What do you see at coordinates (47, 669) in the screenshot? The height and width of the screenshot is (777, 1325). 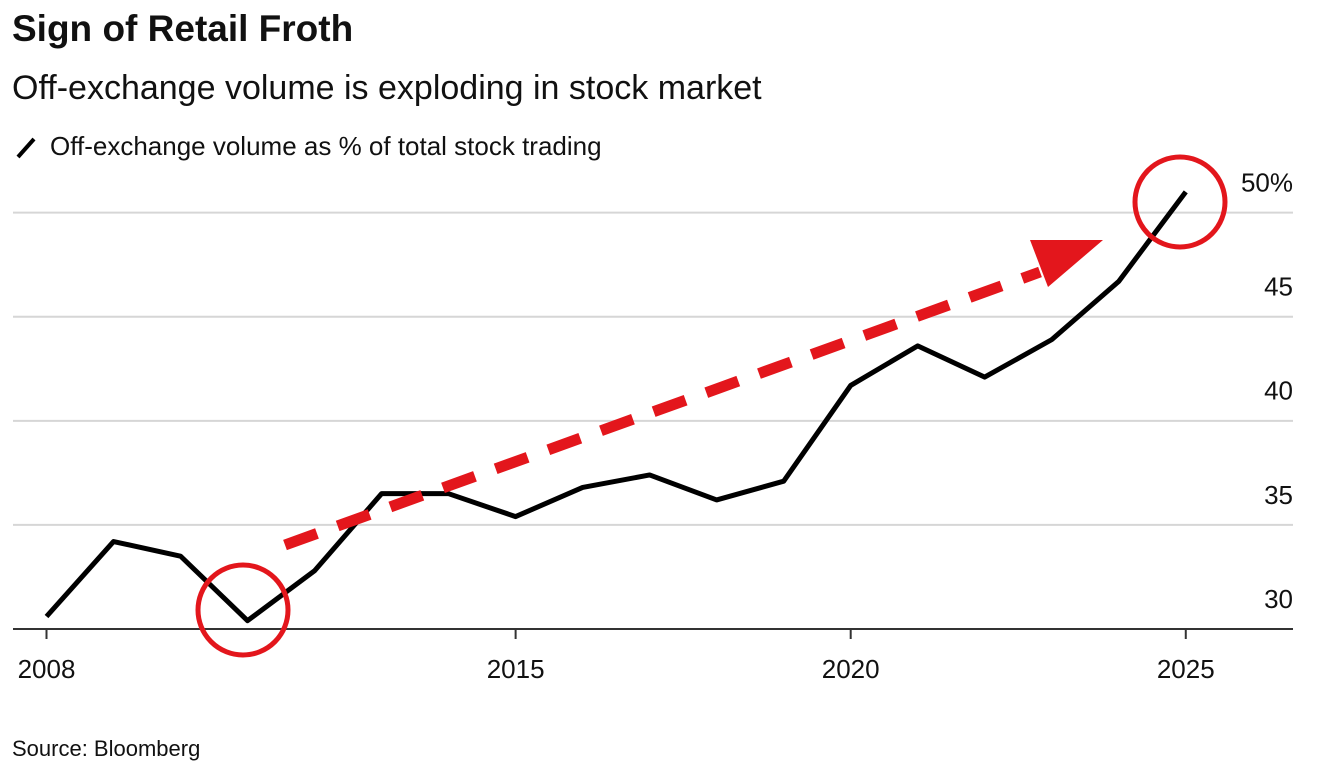 I see `x-tick-label: 2008` at bounding box center [47, 669].